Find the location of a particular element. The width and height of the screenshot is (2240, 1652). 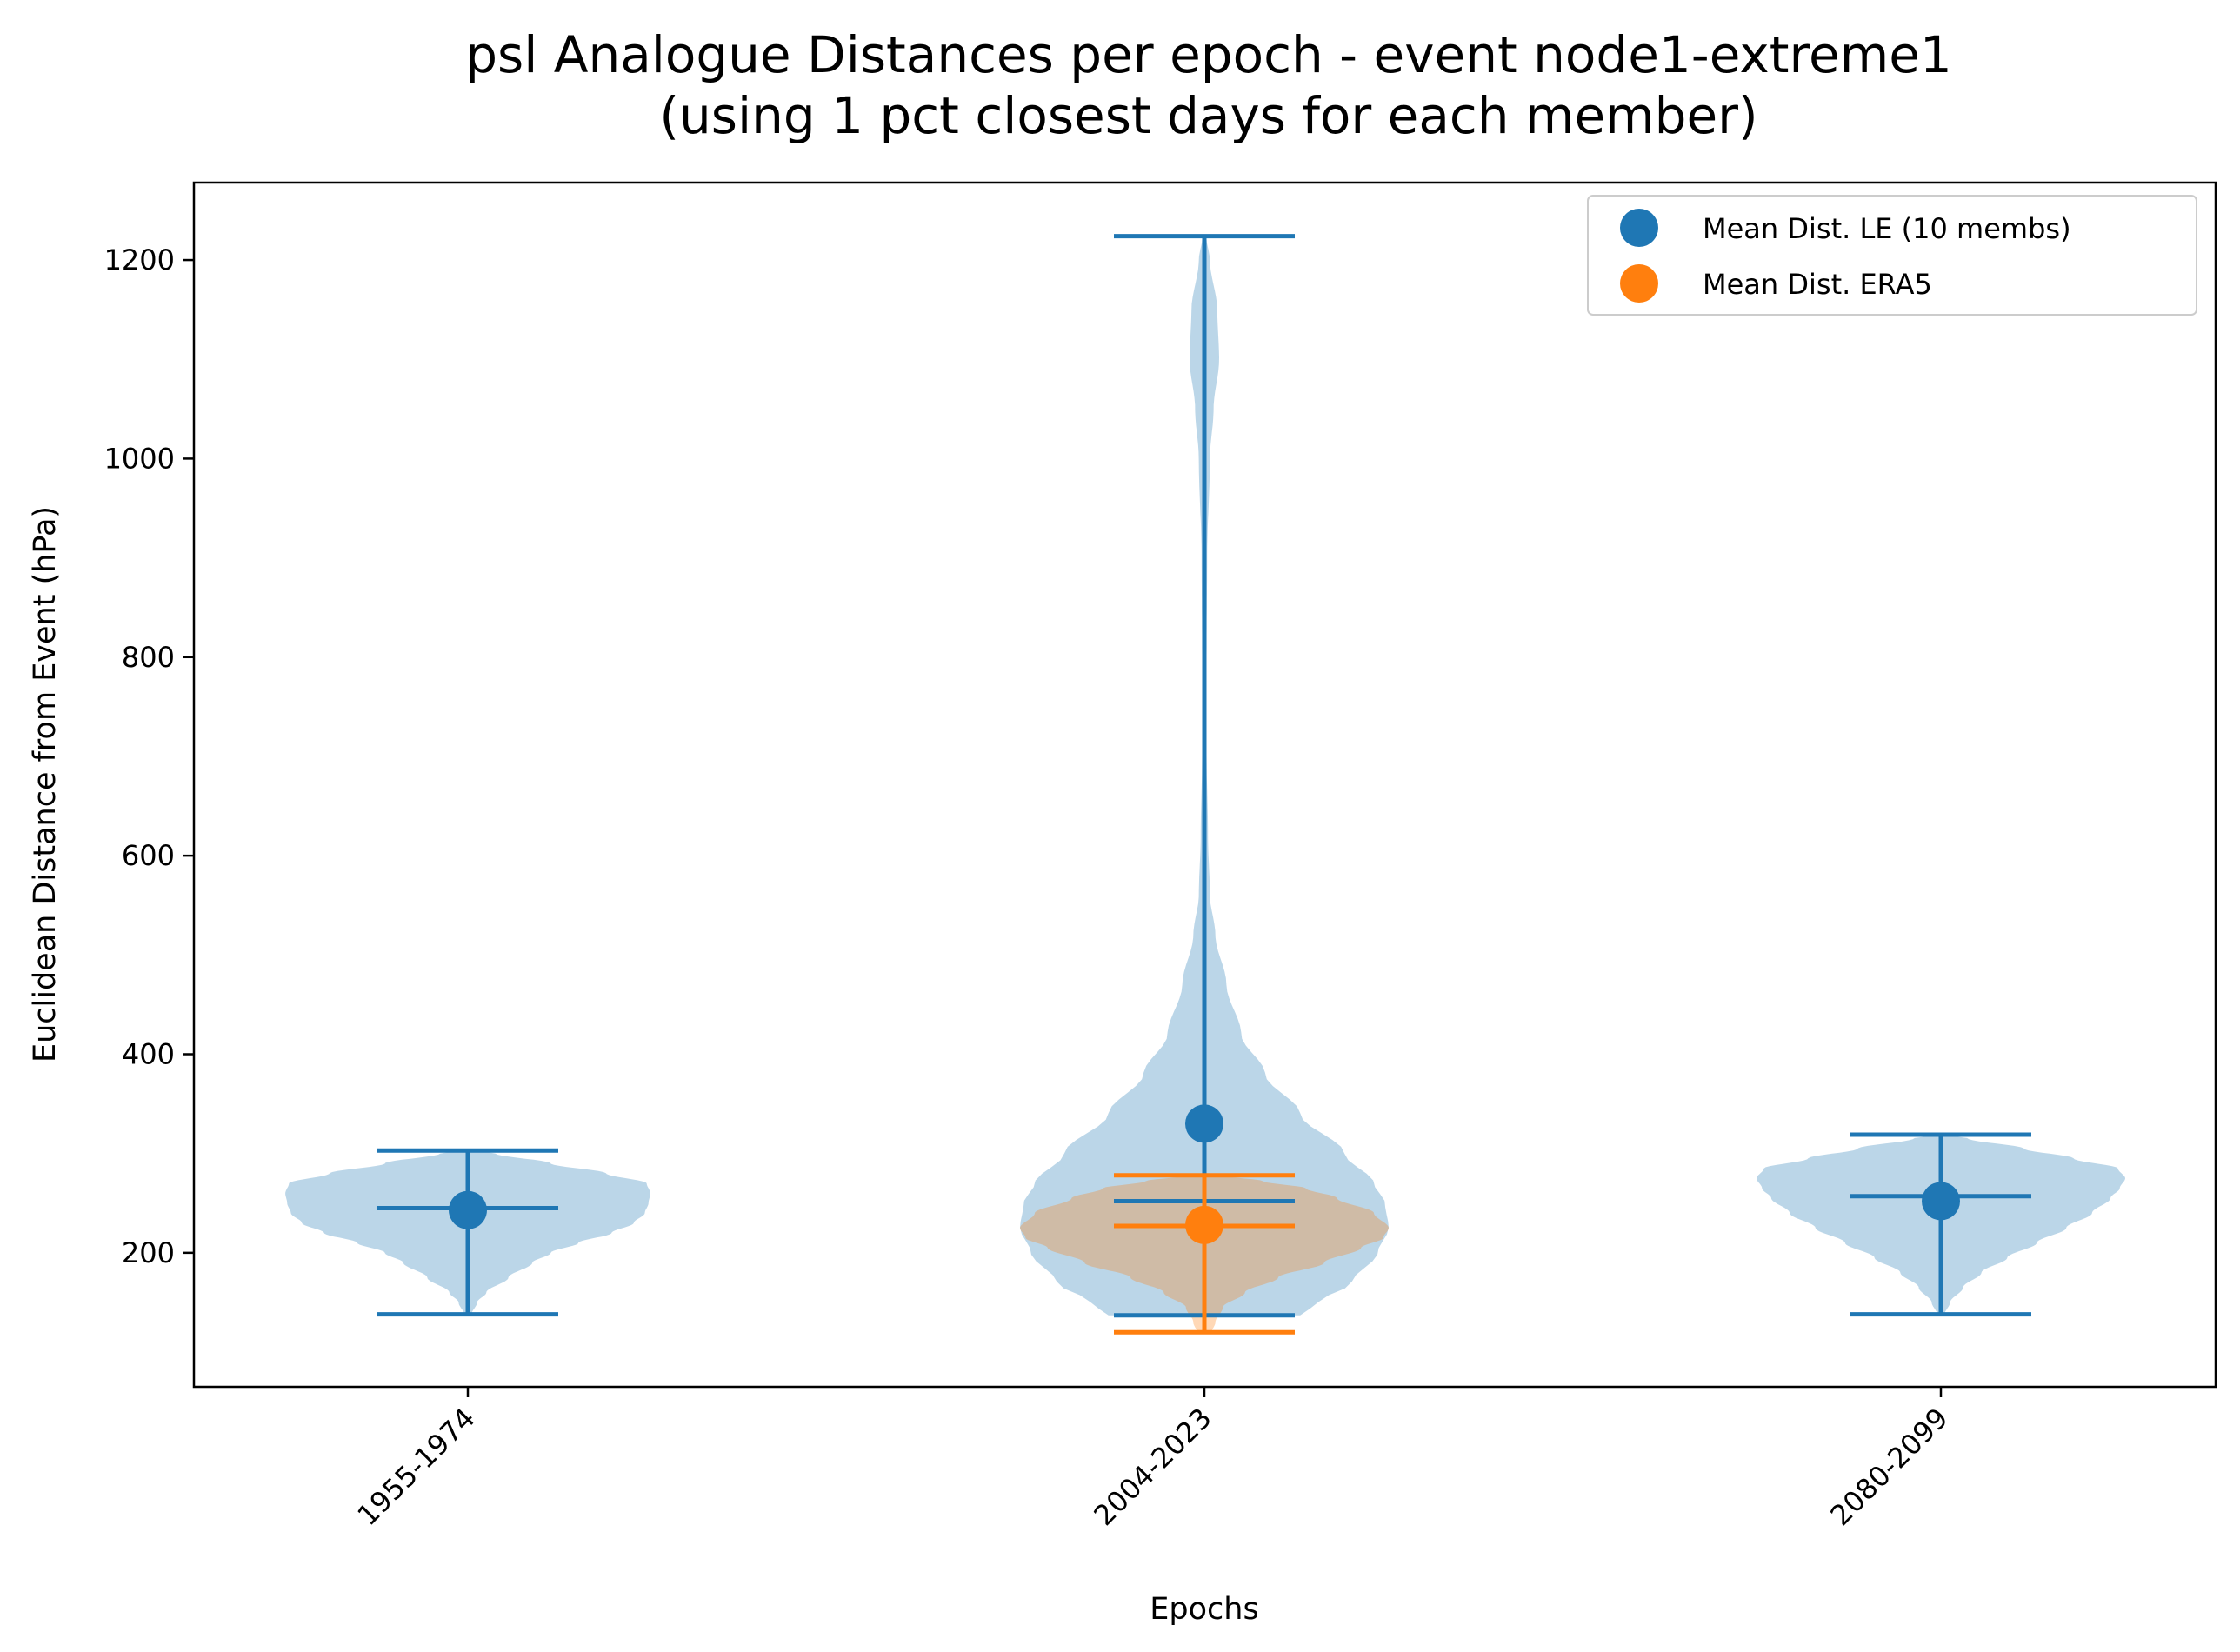

x-tick-label-2080-2099: 2080-2099 is located at coordinates (1888, 1467).